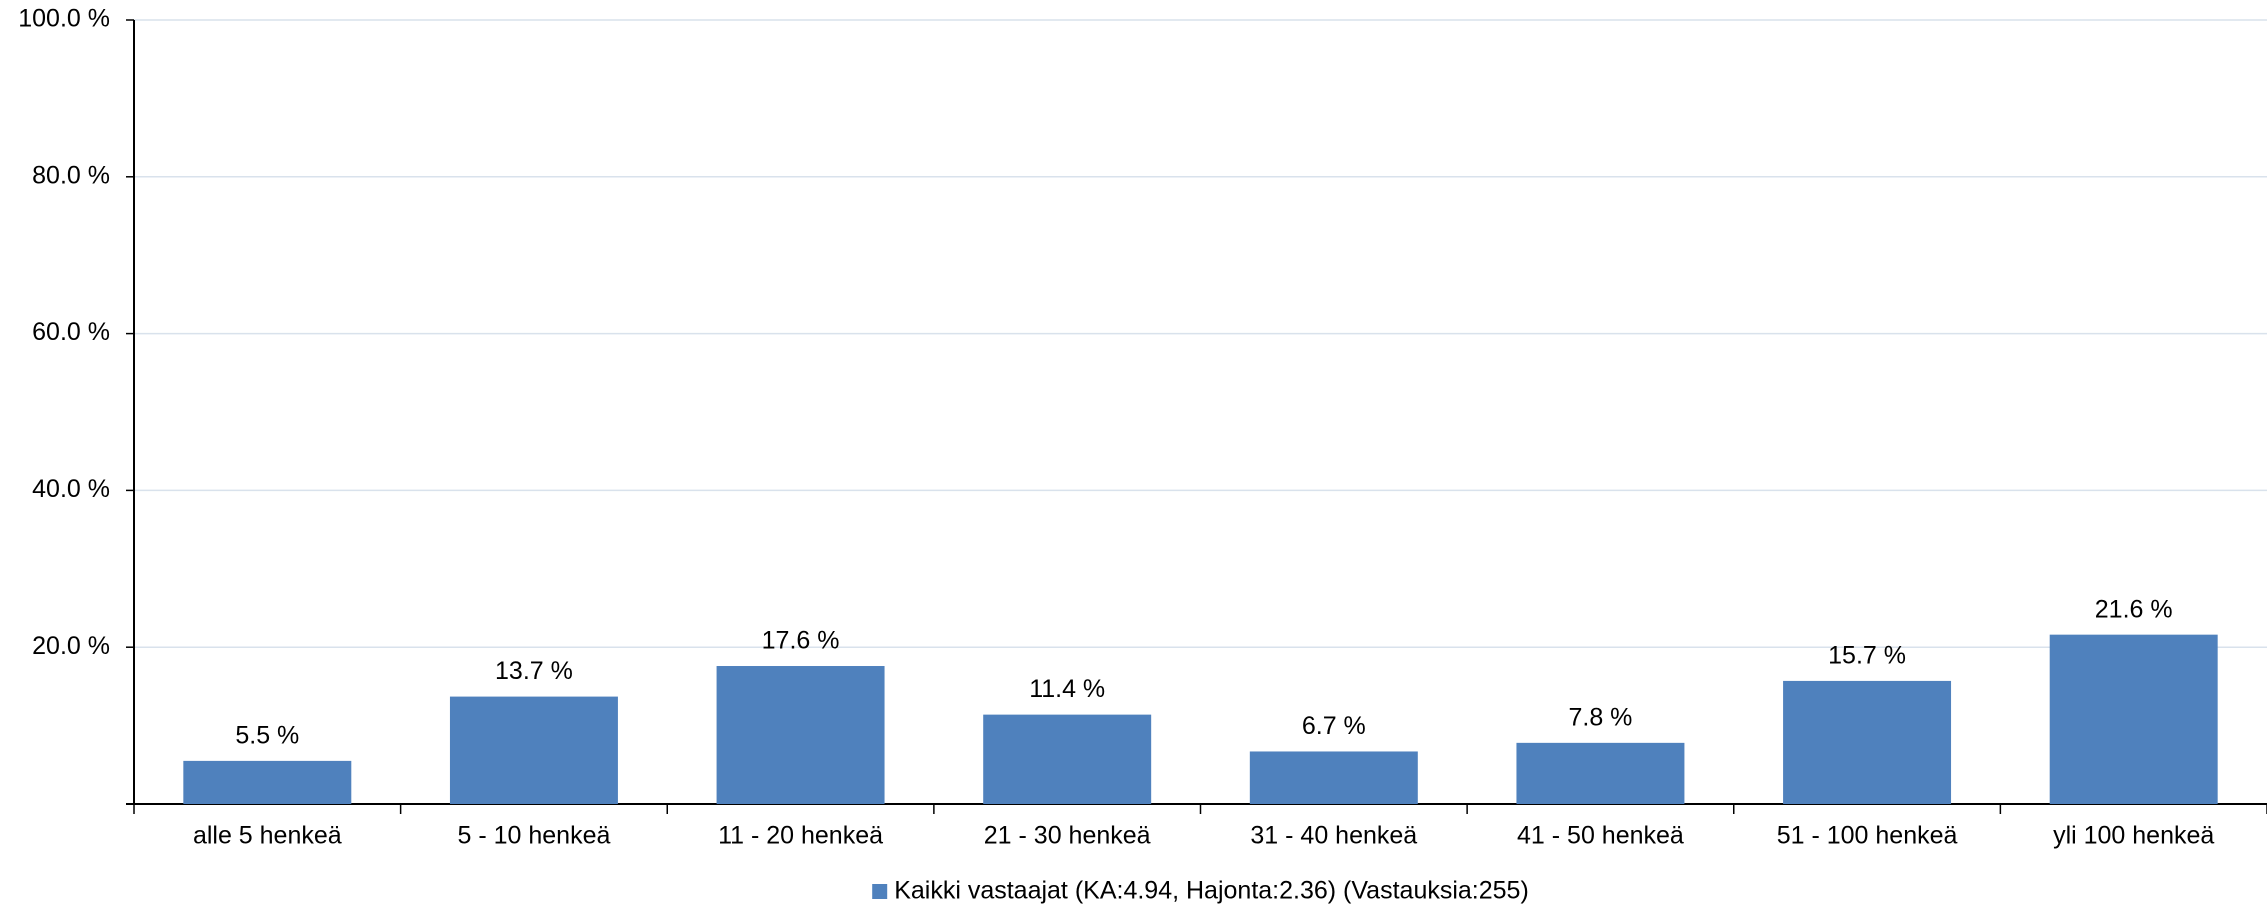  I want to click on x-tick-label: alle 5 henkeä, so click(267, 836).